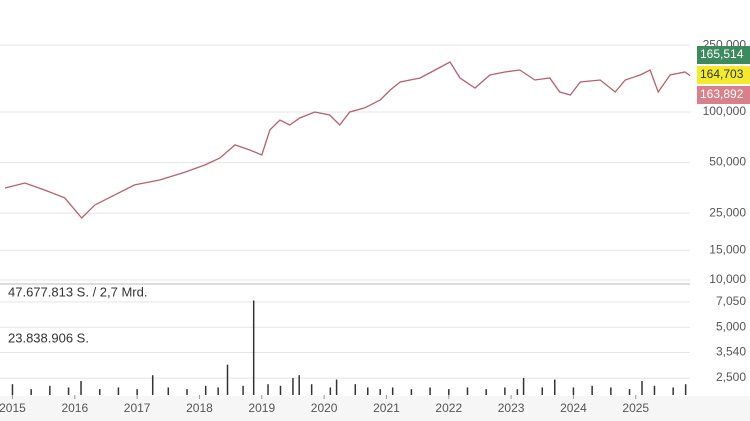 The width and height of the screenshot is (750, 421). What do you see at coordinates (261, 408) in the screenshot?
I see `x-tick-label: 2019` at bounding box center [261, 408].